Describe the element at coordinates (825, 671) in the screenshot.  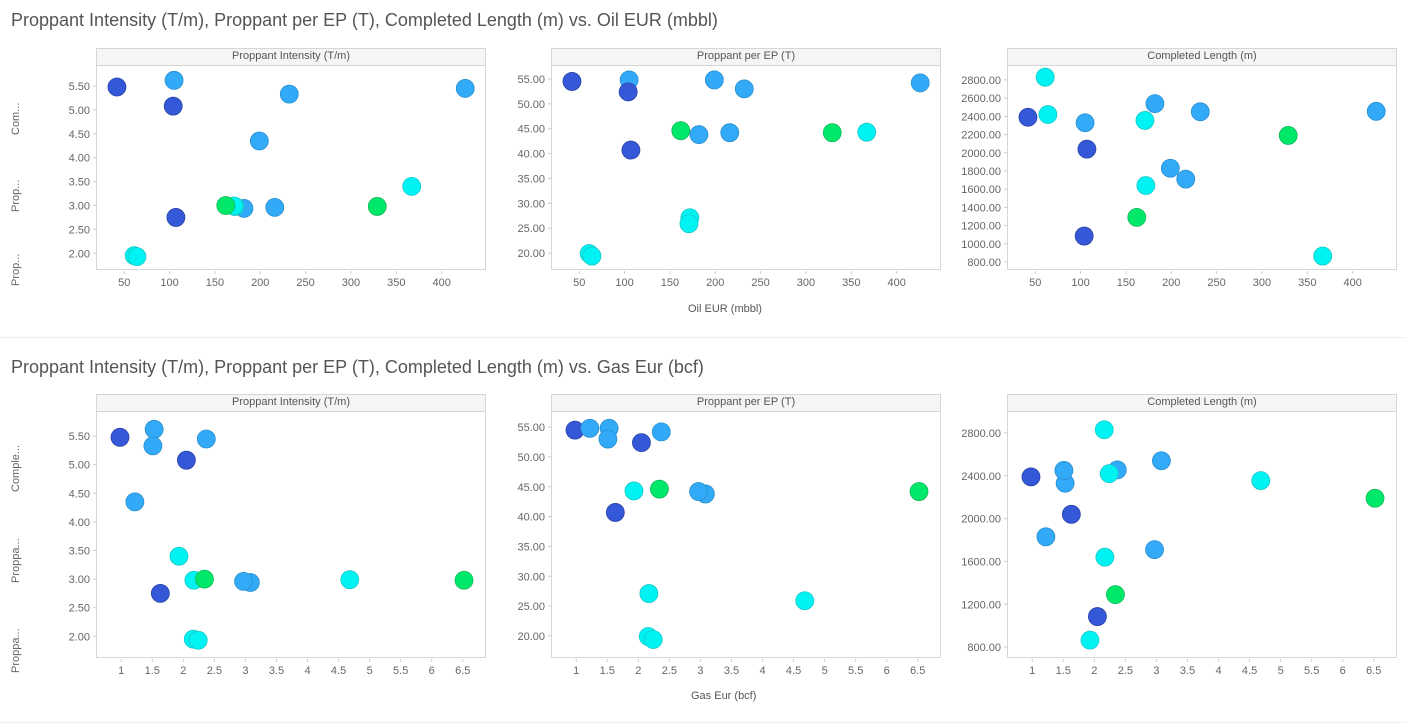
I see `x-tick-label: 5` at that location.